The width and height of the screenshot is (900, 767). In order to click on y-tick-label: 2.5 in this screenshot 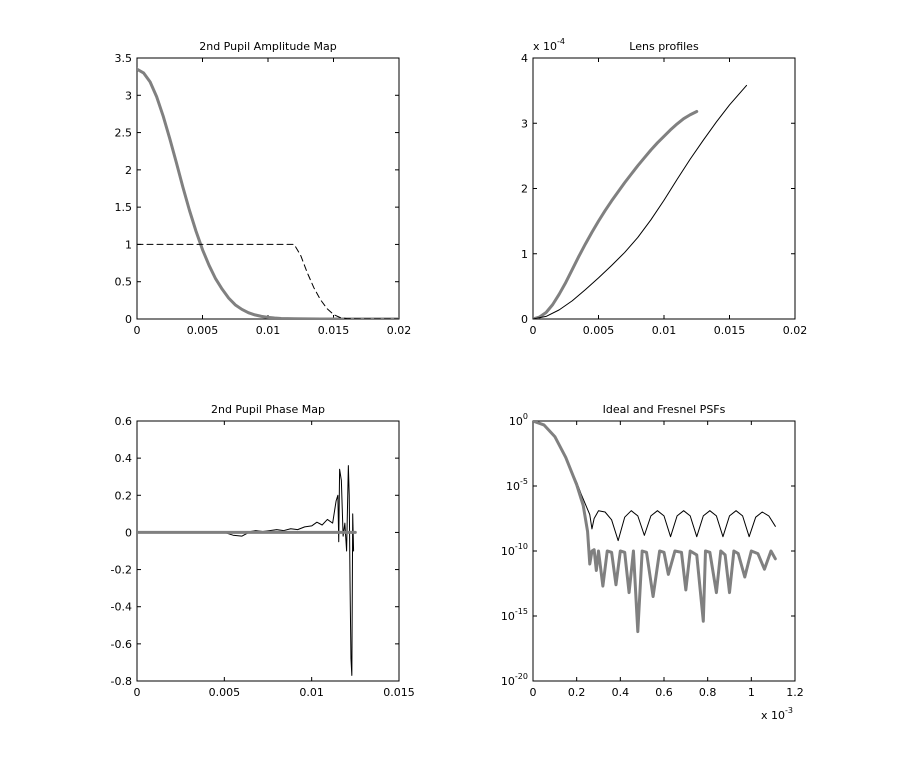, I will do `click(124, 133)`.